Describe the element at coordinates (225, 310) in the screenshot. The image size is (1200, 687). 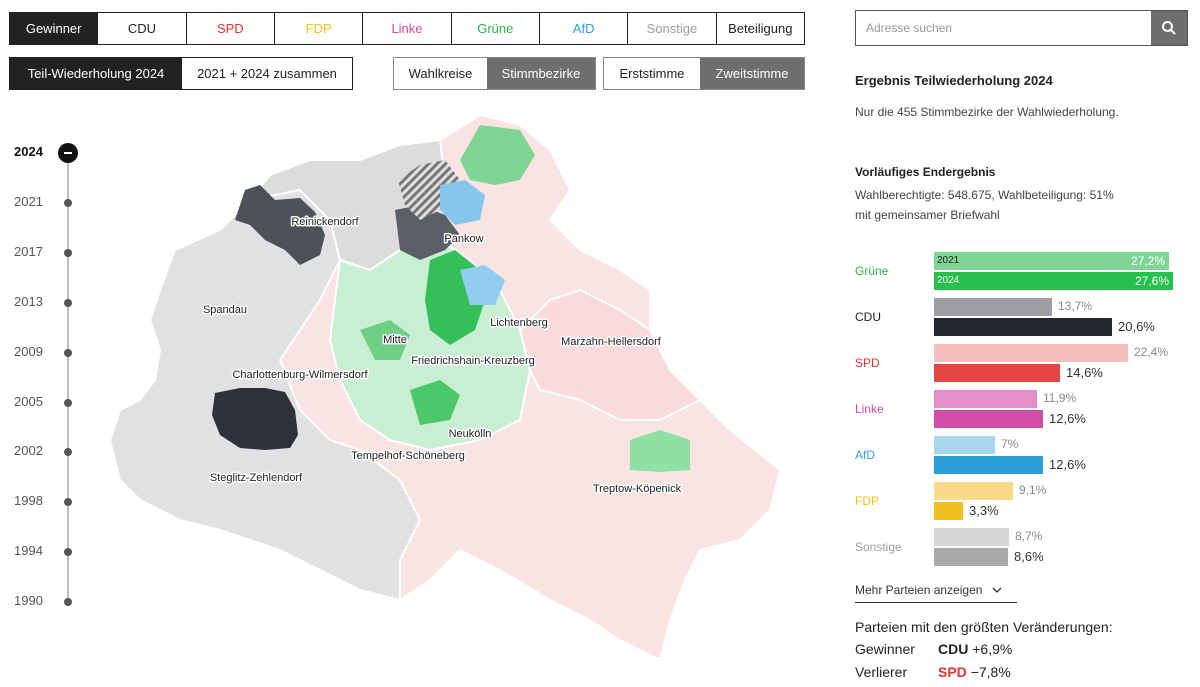
I see `district-label-spandau: Spandau` at that location.